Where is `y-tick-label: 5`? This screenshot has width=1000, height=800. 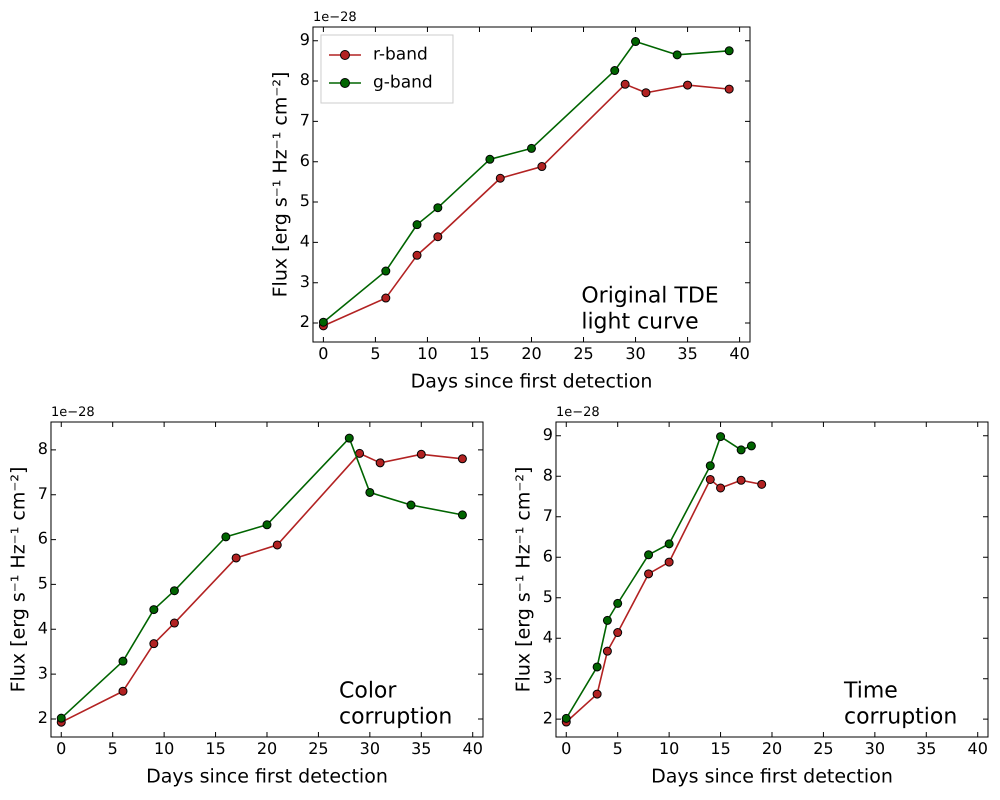
y-tick-label: 5 is located at coordinates (547, 596).